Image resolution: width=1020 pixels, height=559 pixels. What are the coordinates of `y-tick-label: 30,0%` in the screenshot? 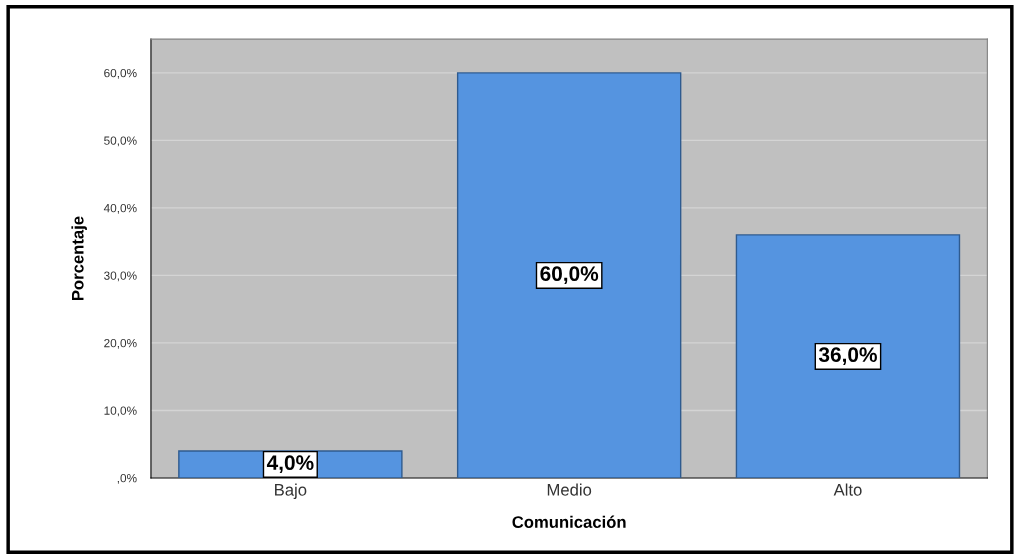 It's located at (120, 276).